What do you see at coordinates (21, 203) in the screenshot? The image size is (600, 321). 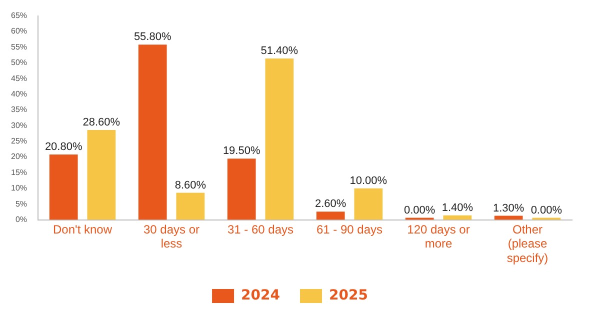 I see `y-tick-label: 5%` at bounding box center [21, 203].